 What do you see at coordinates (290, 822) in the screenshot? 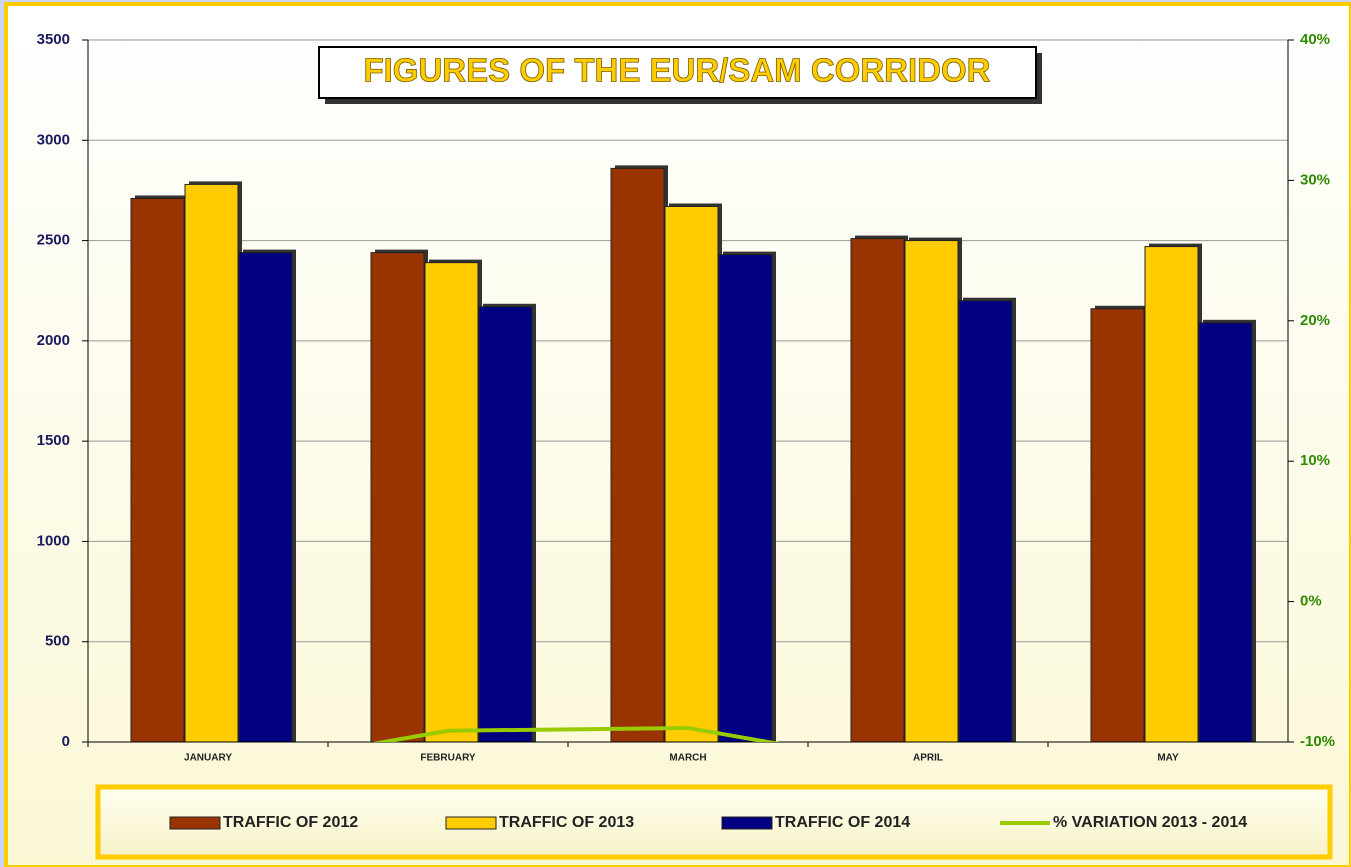
I see `legend-label: TRAFFIC OF 2012` at bounding box center [290, 822].